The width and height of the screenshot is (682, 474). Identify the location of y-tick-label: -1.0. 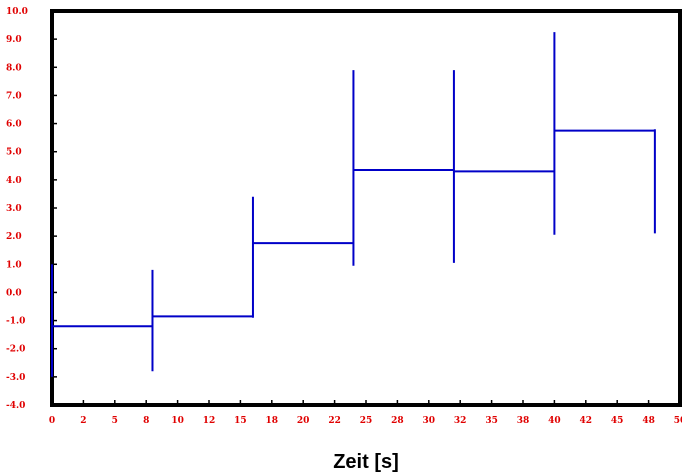
(15, 322).